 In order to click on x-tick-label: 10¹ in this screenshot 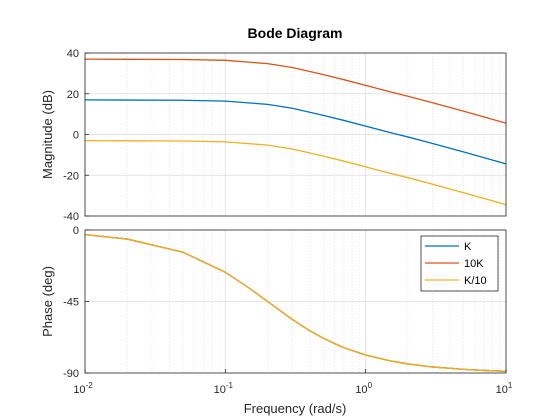, I will do `click(504, 388)`.